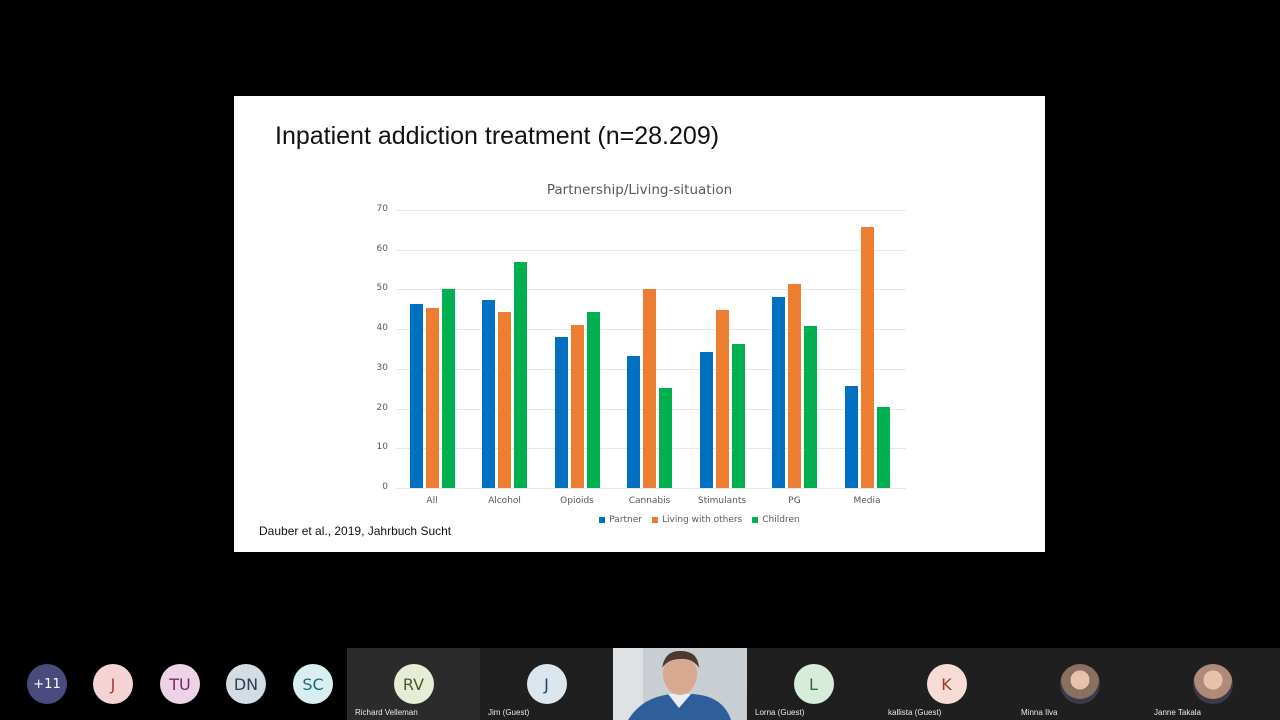  I want to click on participant-avatar: RV, so click(413, 684).